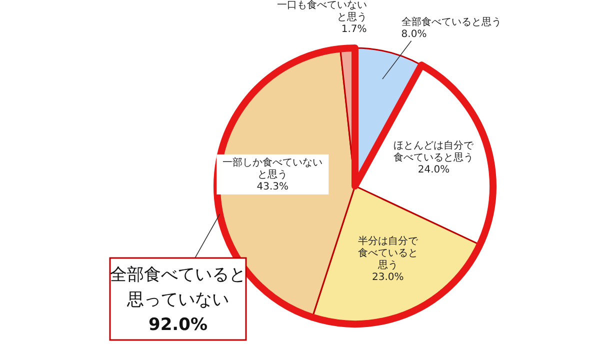 This screenshot has height=345, width=615. What do you see at coordinates (451, 22) in the screenshot?
I see `slice-label: 全部食べていると思う` at bounding box center [451, 22].